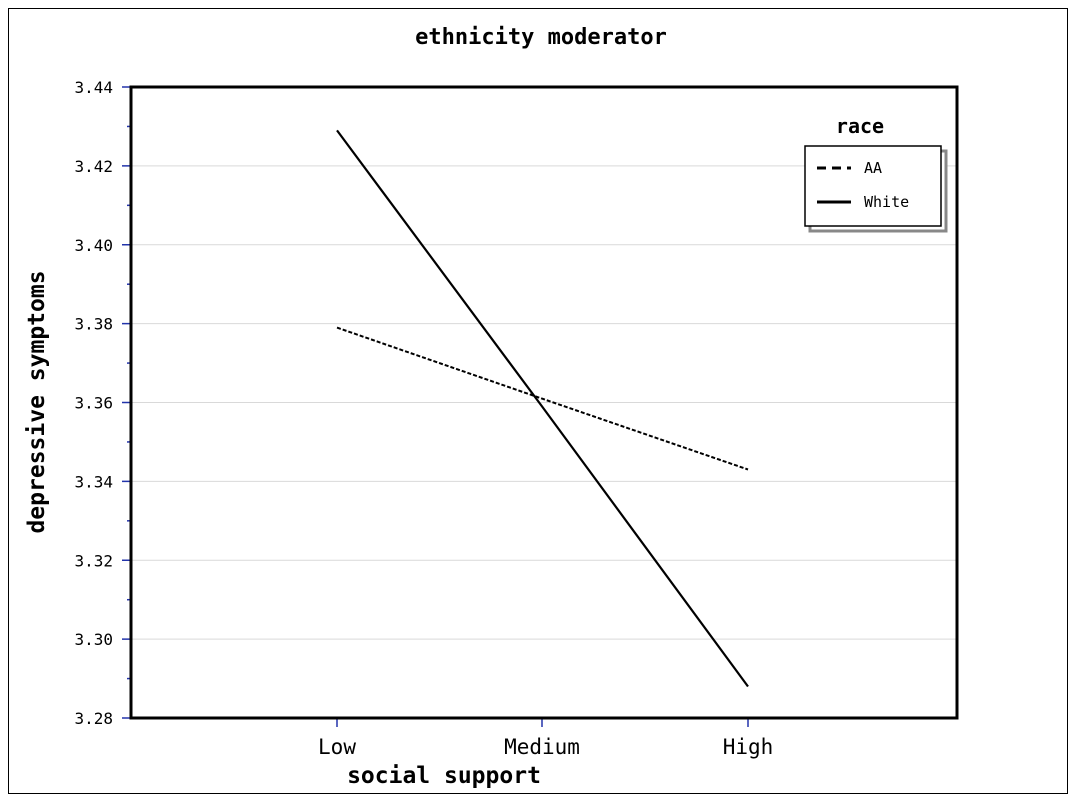 This screenshot has height=802, width=1076. I want to click on x-tick-label: Low, so click(337, 747).